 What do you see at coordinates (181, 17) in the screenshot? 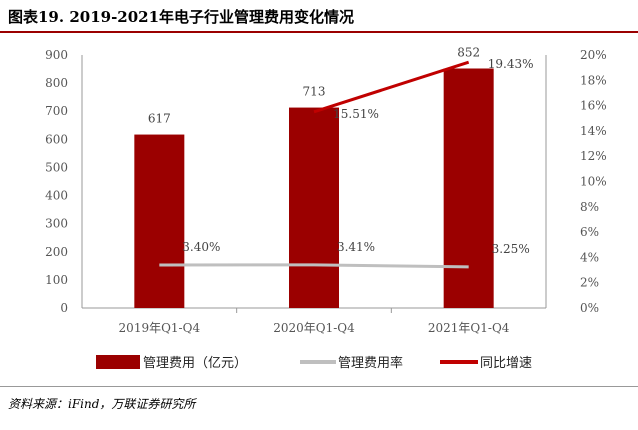
I see `chart-title: 图表19. 2019-2021年电子行业管理费用变化情况` at bounding box center [181, 17].